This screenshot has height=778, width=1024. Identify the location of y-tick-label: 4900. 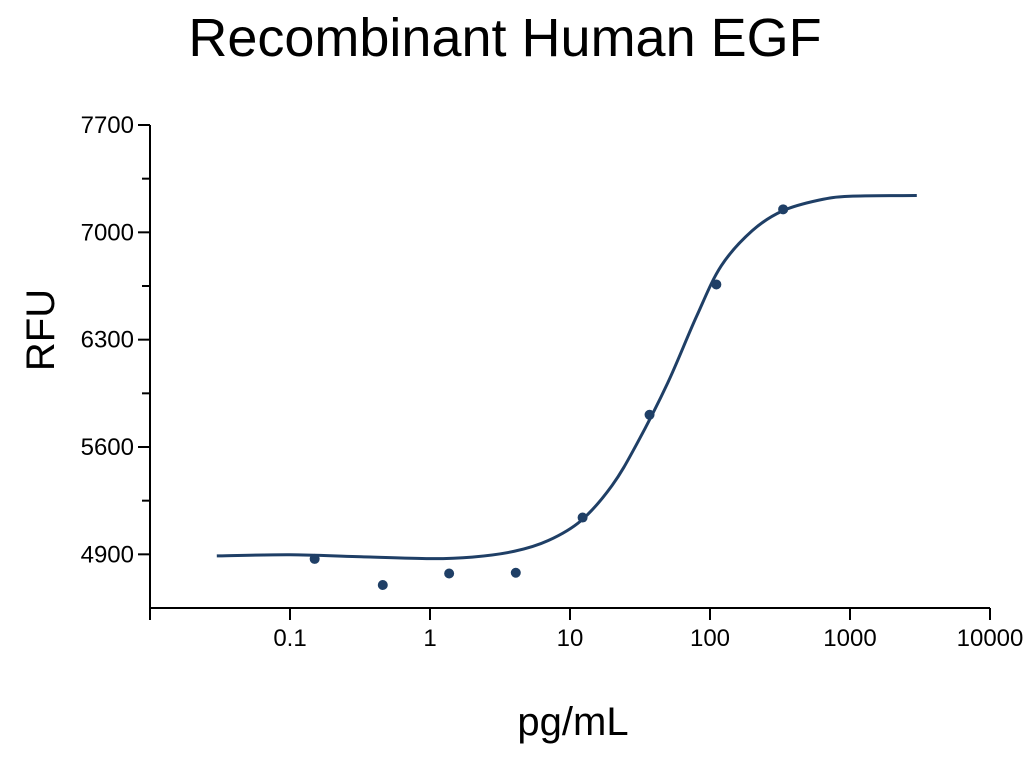
(107, 554).